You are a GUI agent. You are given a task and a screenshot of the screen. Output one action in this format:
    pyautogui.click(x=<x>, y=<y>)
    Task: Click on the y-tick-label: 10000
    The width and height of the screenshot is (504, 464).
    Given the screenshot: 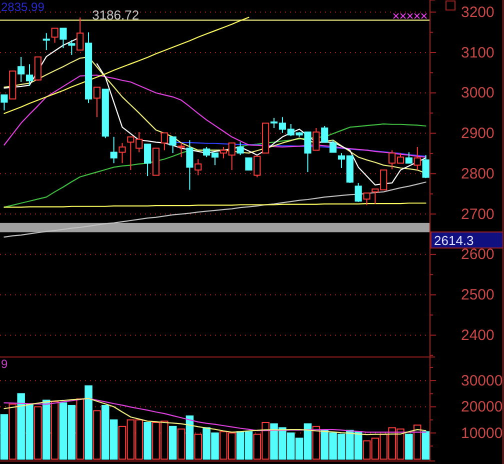 What is the action you would take?
    pyautogui.click(x=482, y=433)
    